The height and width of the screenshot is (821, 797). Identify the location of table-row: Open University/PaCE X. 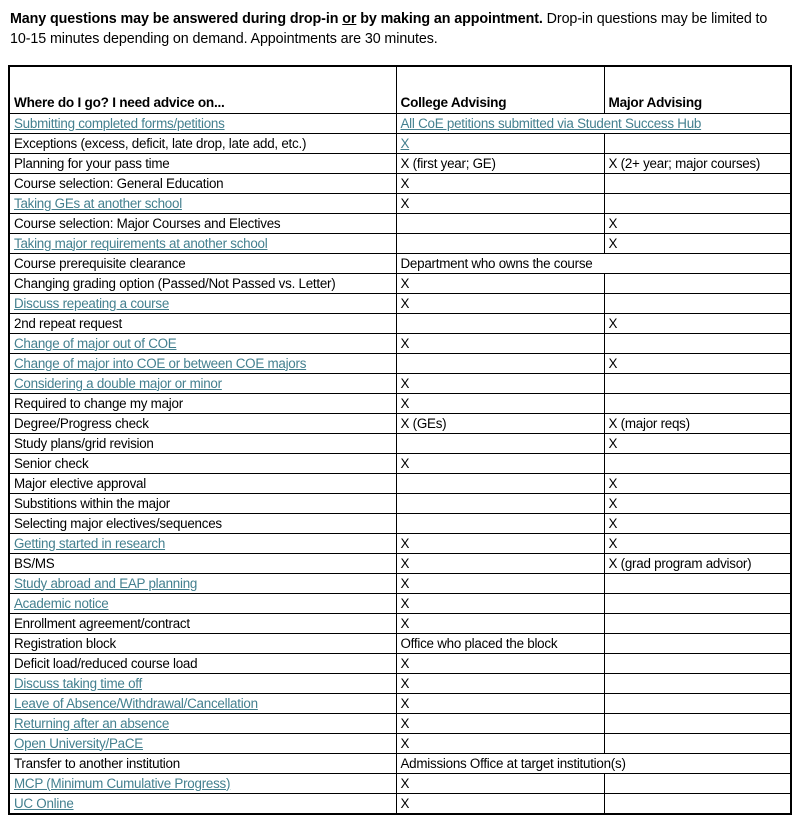
(400, 743).